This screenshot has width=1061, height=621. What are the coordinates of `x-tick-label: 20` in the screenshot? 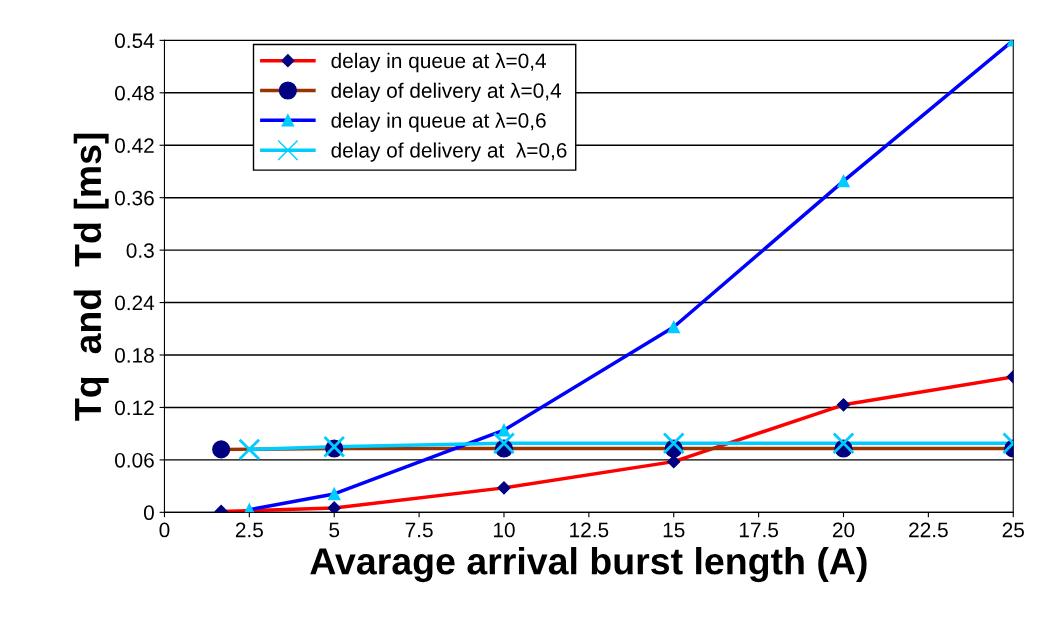 It's located at (843, 530).